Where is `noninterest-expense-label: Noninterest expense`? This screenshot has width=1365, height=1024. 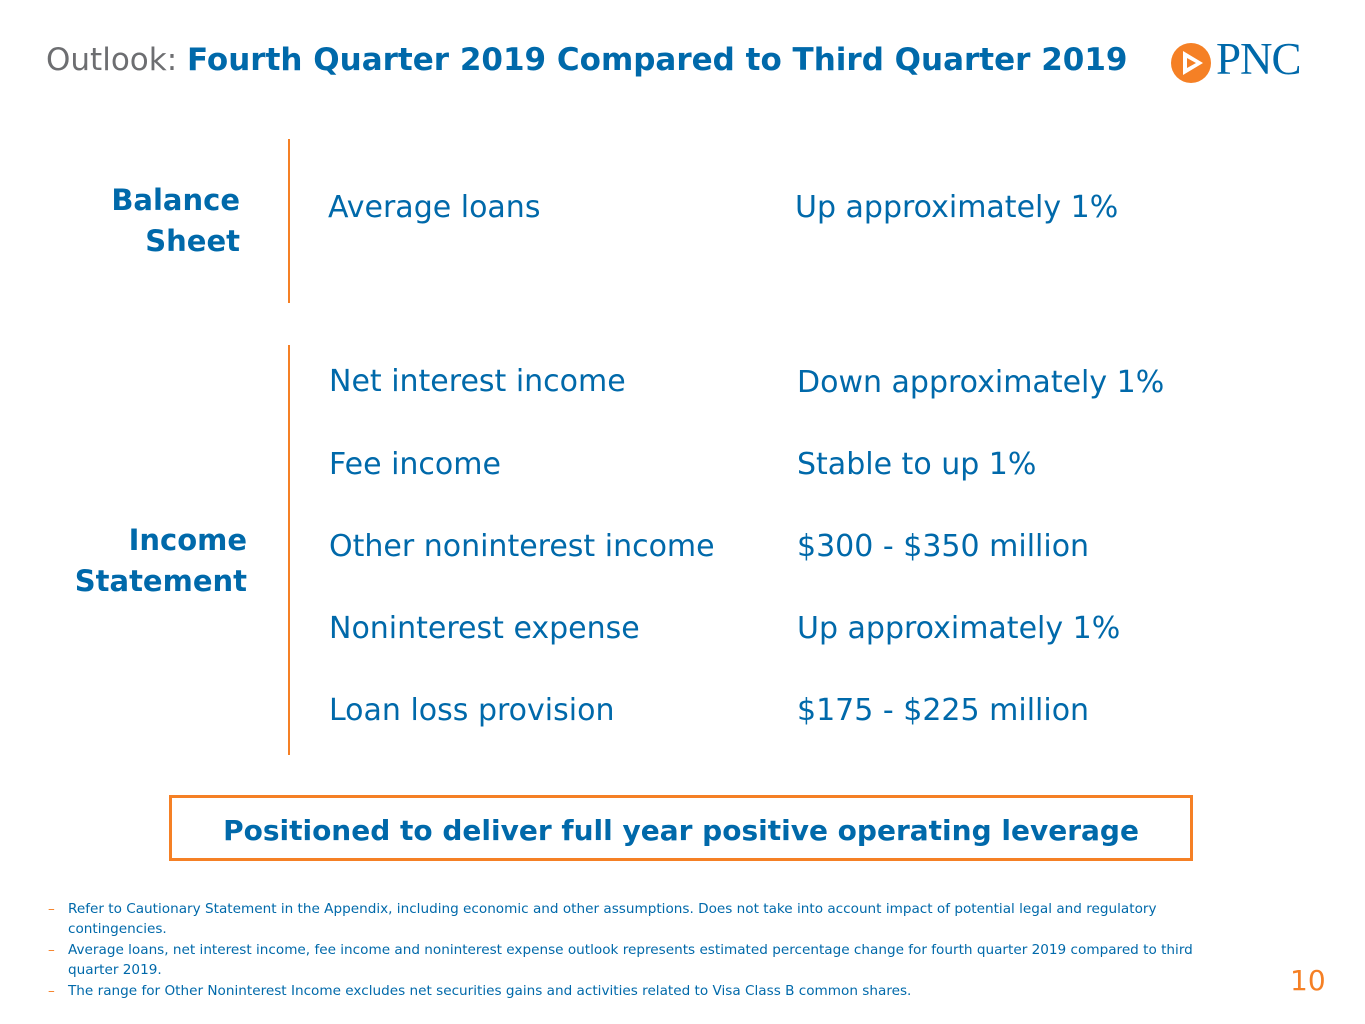 noninterest-expense-label: Noninterest expense is located at coordinates (484, 628).